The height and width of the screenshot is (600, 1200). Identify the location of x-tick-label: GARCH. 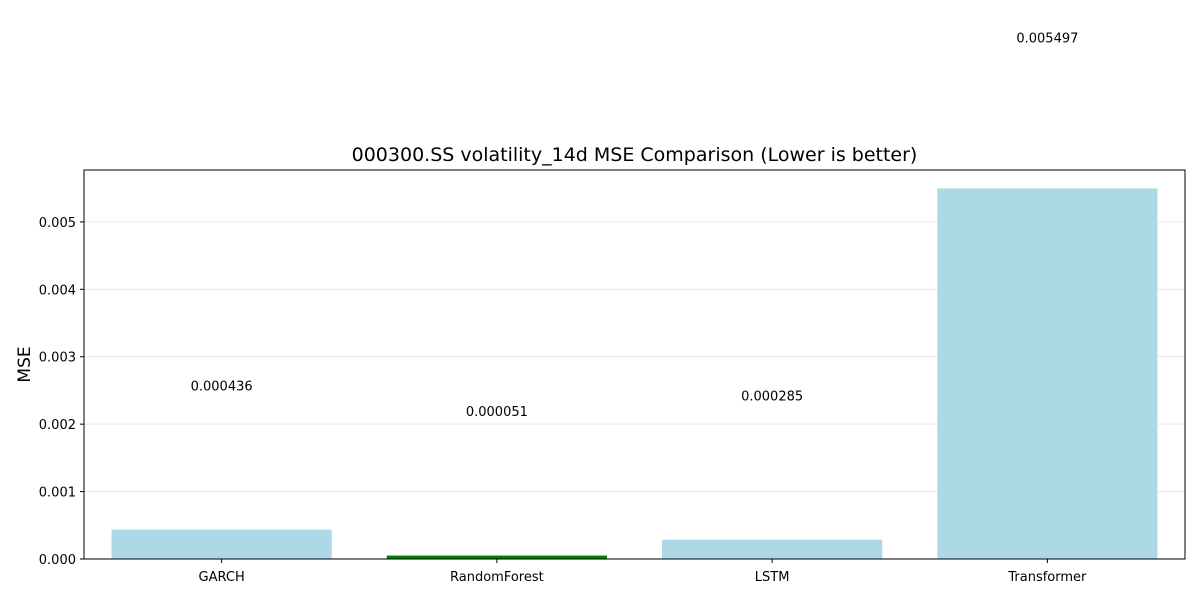
(222, 577).